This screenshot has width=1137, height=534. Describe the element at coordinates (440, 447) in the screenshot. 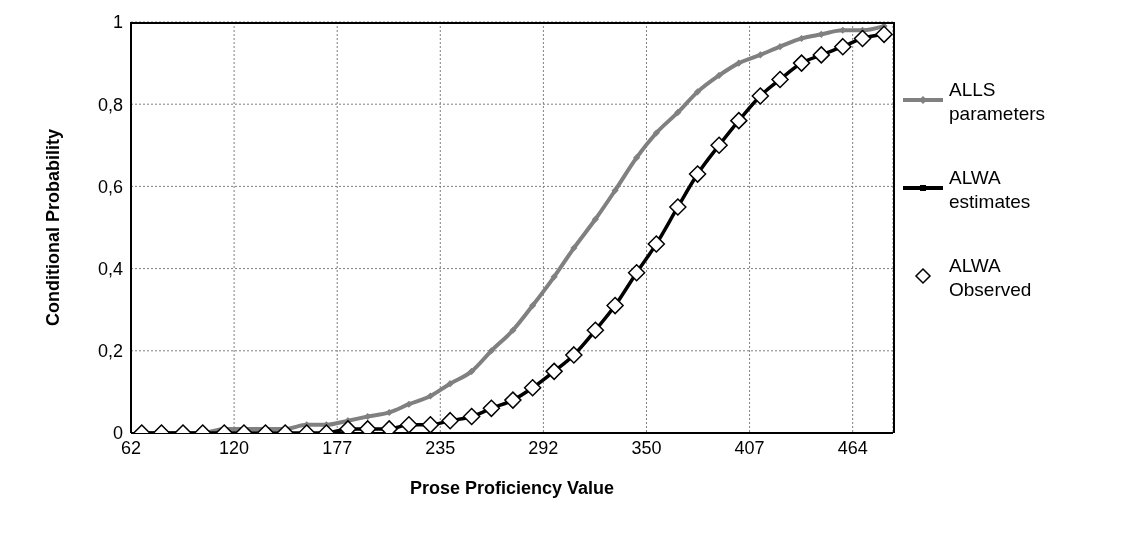

I see `x-tick-label: 235` at that location.